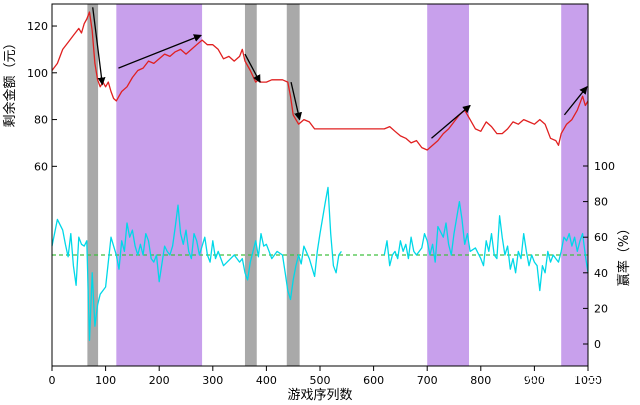 The width and height of the screenshot is (640, 405). I want to click on watermark: 知乎 @不会不慎, so click(577, 377).